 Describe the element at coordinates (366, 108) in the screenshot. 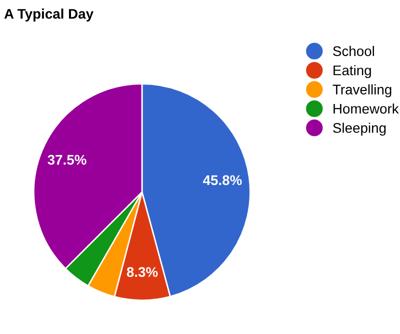

I see `legend-label: Homework` at that location.